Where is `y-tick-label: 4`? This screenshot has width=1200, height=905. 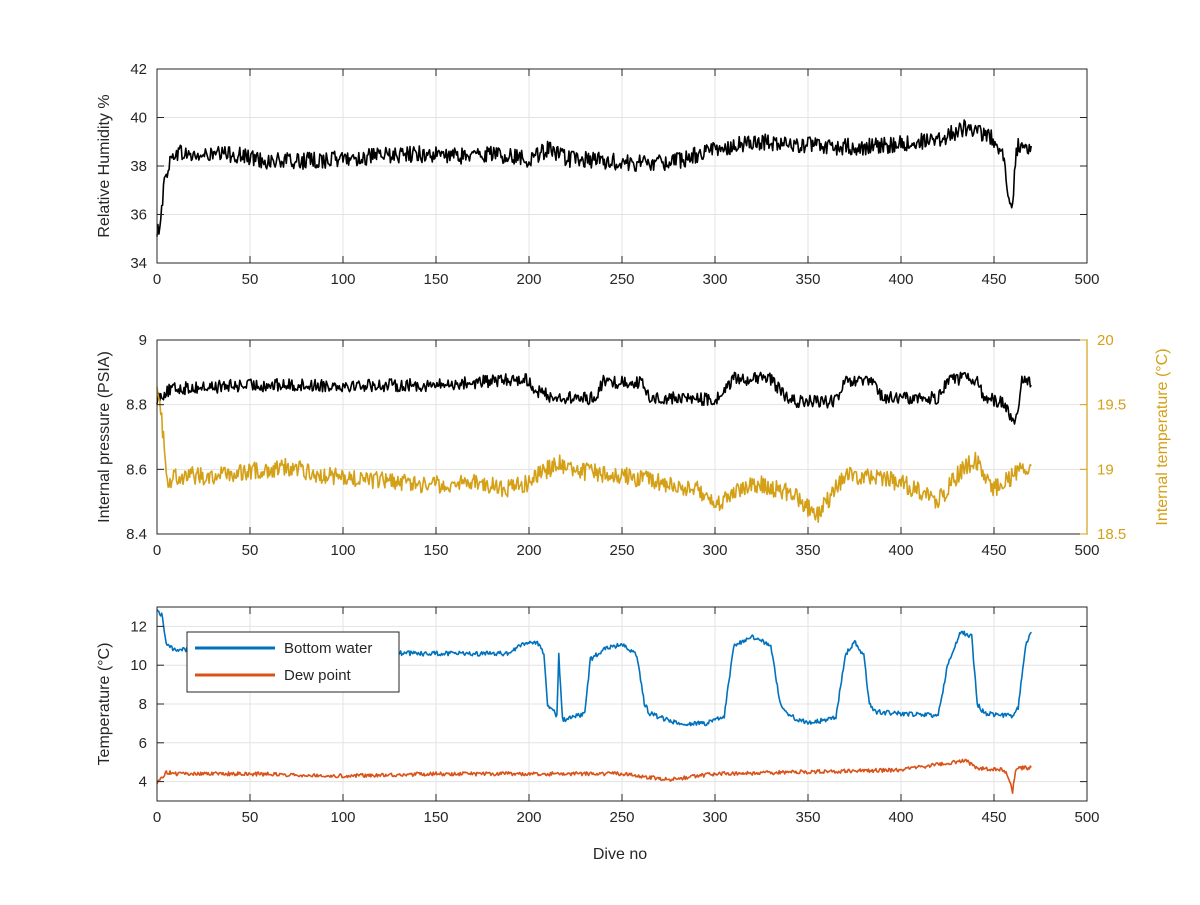
y-tick-label: 4 is located at coordinates (143, 782).